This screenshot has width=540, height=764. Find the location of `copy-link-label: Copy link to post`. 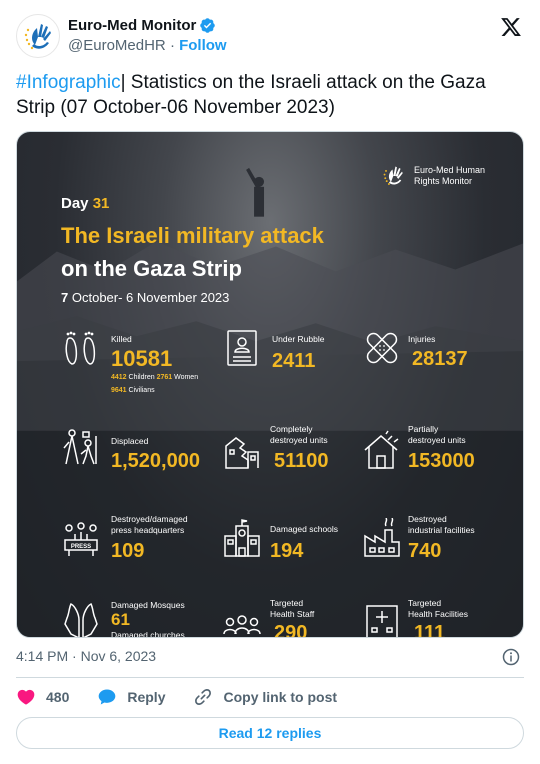

copy-link-label: Copy link to post is located at coordinates (280, 697).